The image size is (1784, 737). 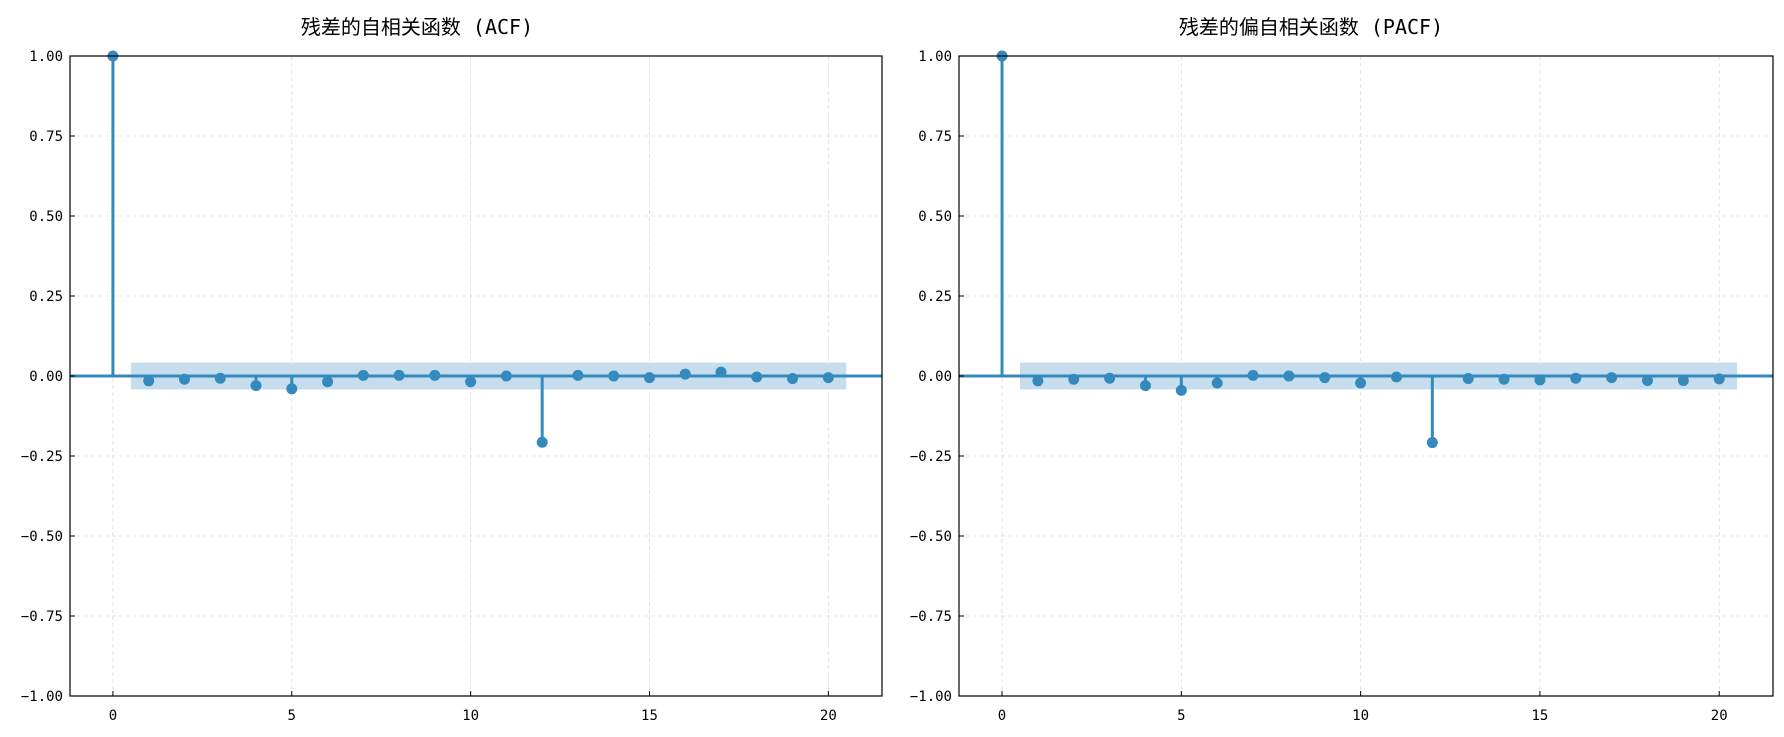 I want to click on pacf-y-ticks: 1.00 0.75 0.50 0.25 0.00 −0.25 −0.50 −0.75 −1.00, so click(x=937, y=377).